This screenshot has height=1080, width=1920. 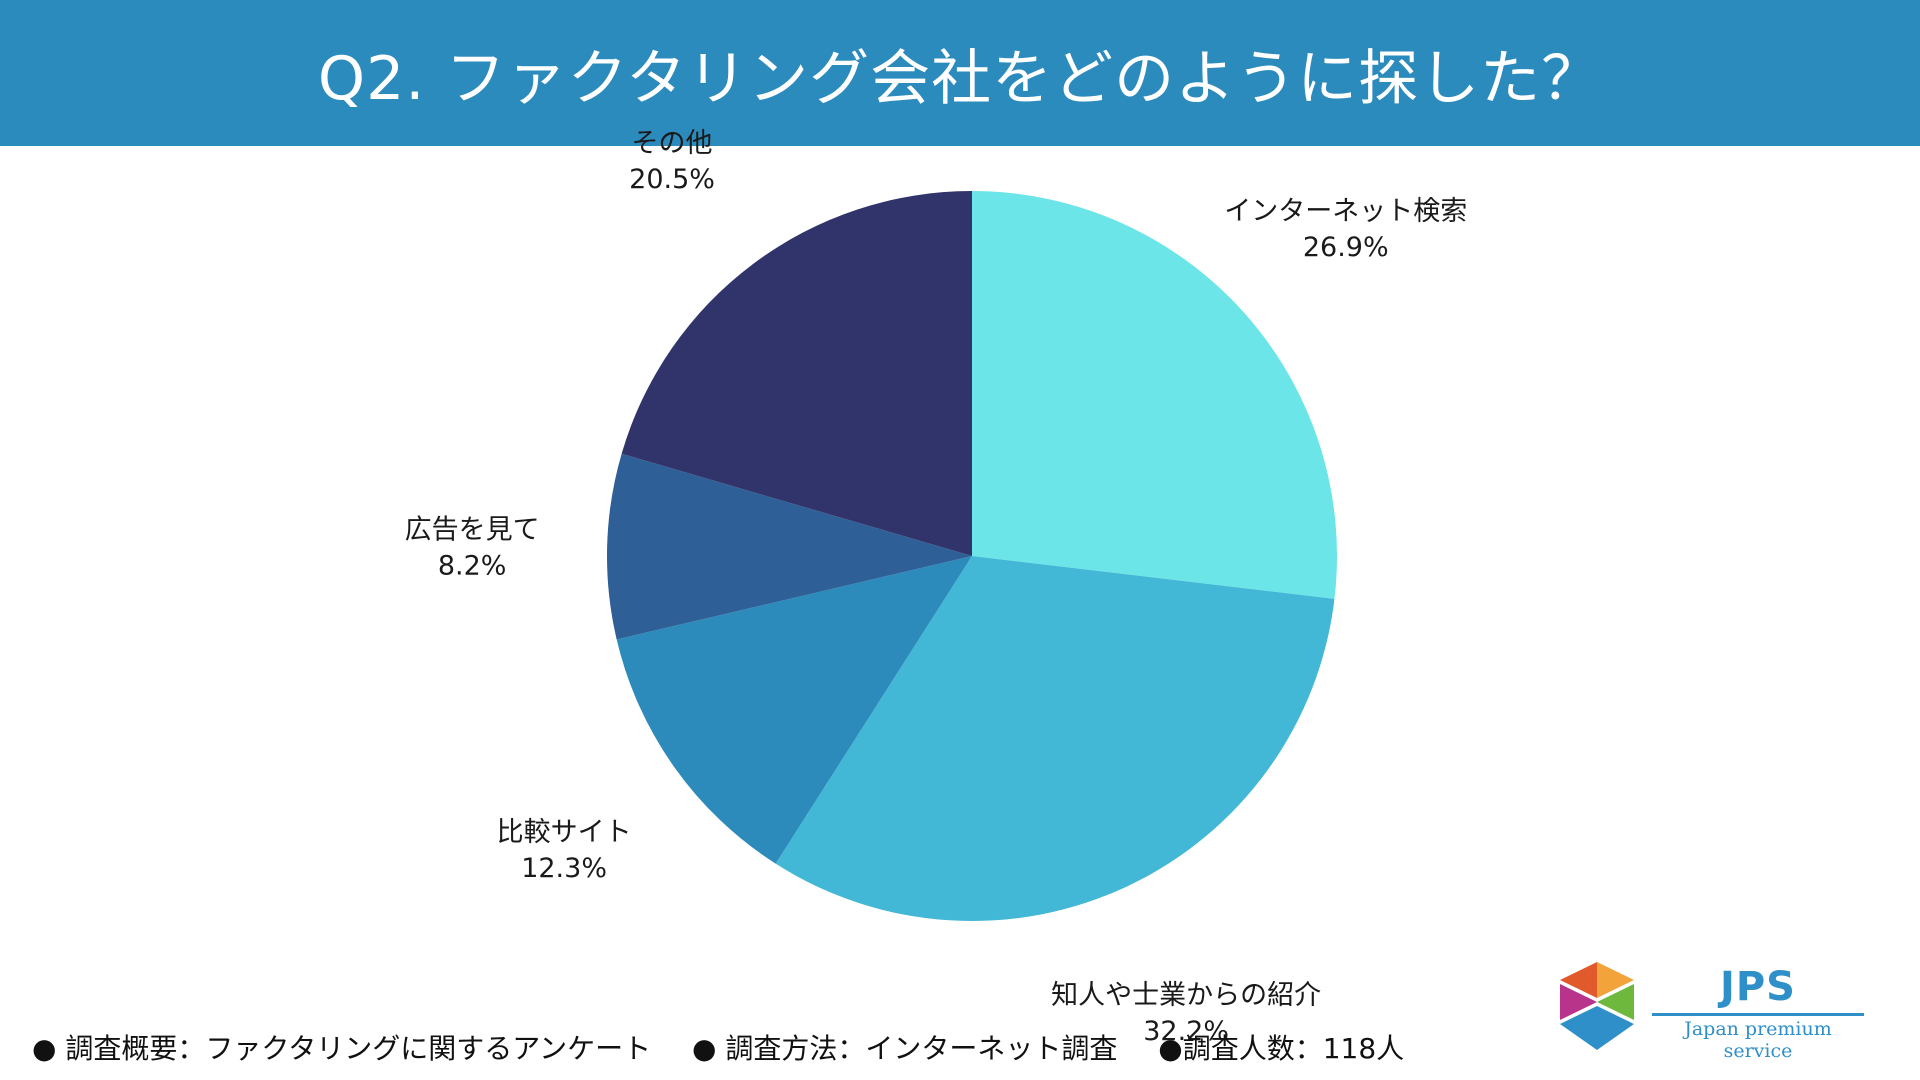 What do you see at coordinates (564, 868) in the screenshot?
I see `slice-value-2: 12.3%` at bounding box center [564, 868].